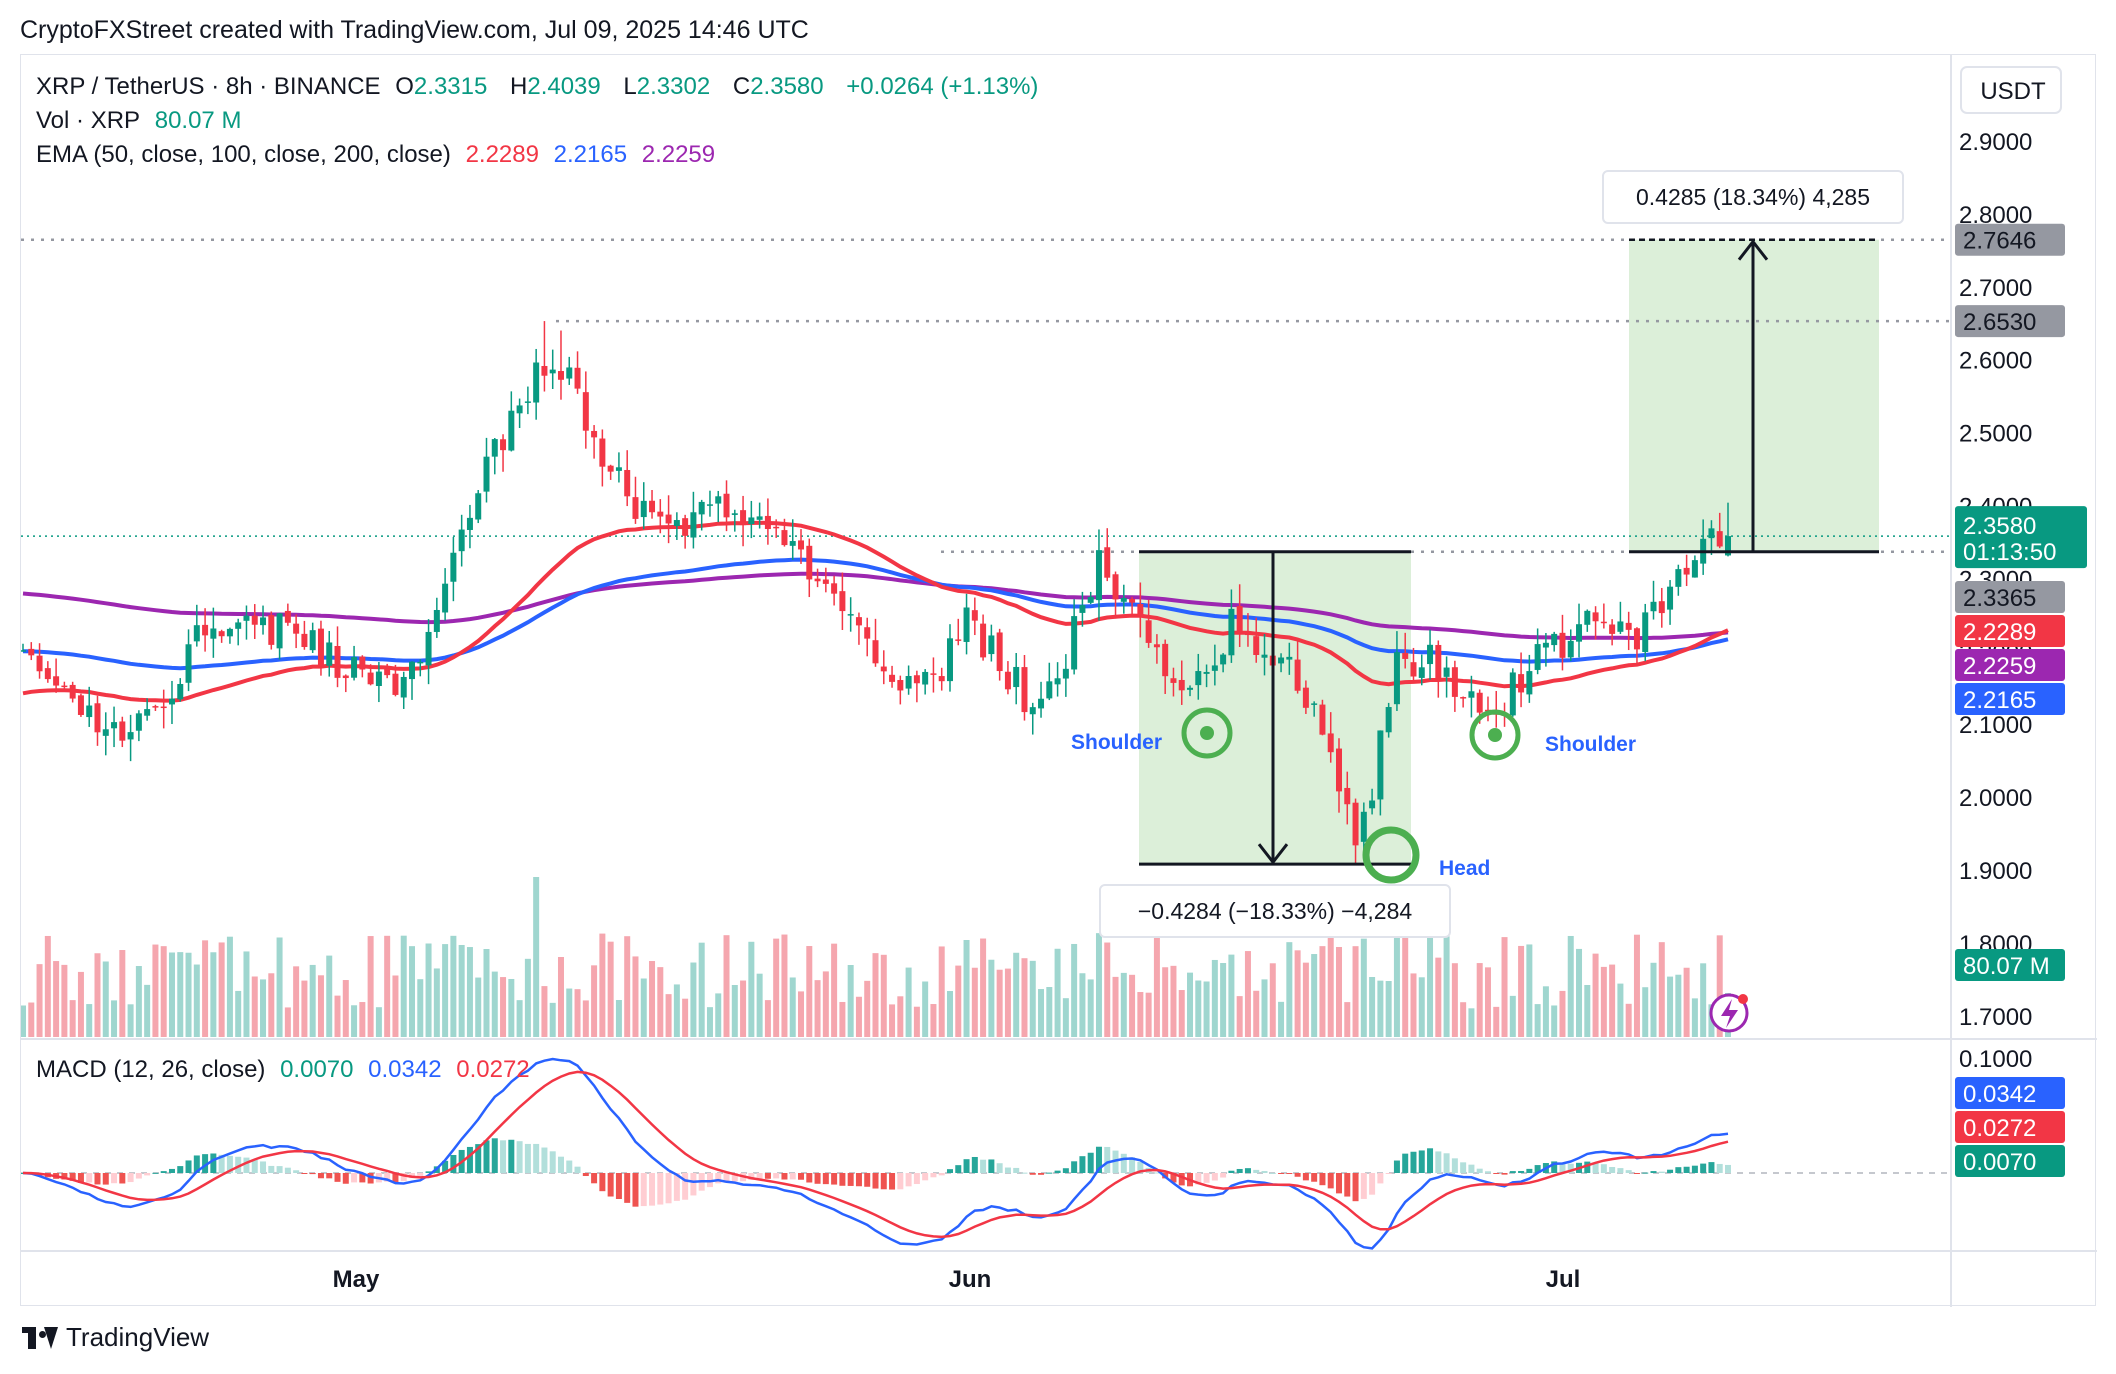 Image resolution: width=2116 pixels, height=1374 pixels. What do you see at coordinates (115, 1337) in the screenshot?
I see `tradingview-logo: TradingView` at bounding box center [115, 1337].